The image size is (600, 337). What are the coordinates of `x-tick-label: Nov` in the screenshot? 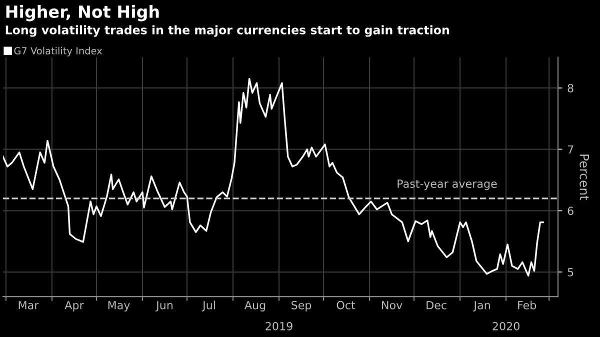 It's located at (392, 305).